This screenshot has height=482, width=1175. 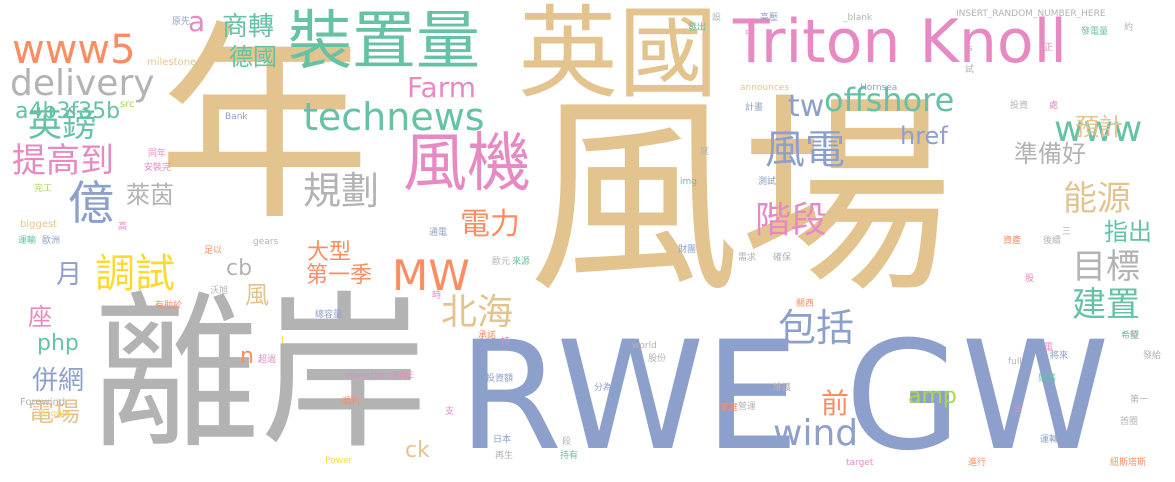 What do you see at coordinates (339, 275) in the screenshot?
I see `word: 第一季` at bounding box center [339, 275].